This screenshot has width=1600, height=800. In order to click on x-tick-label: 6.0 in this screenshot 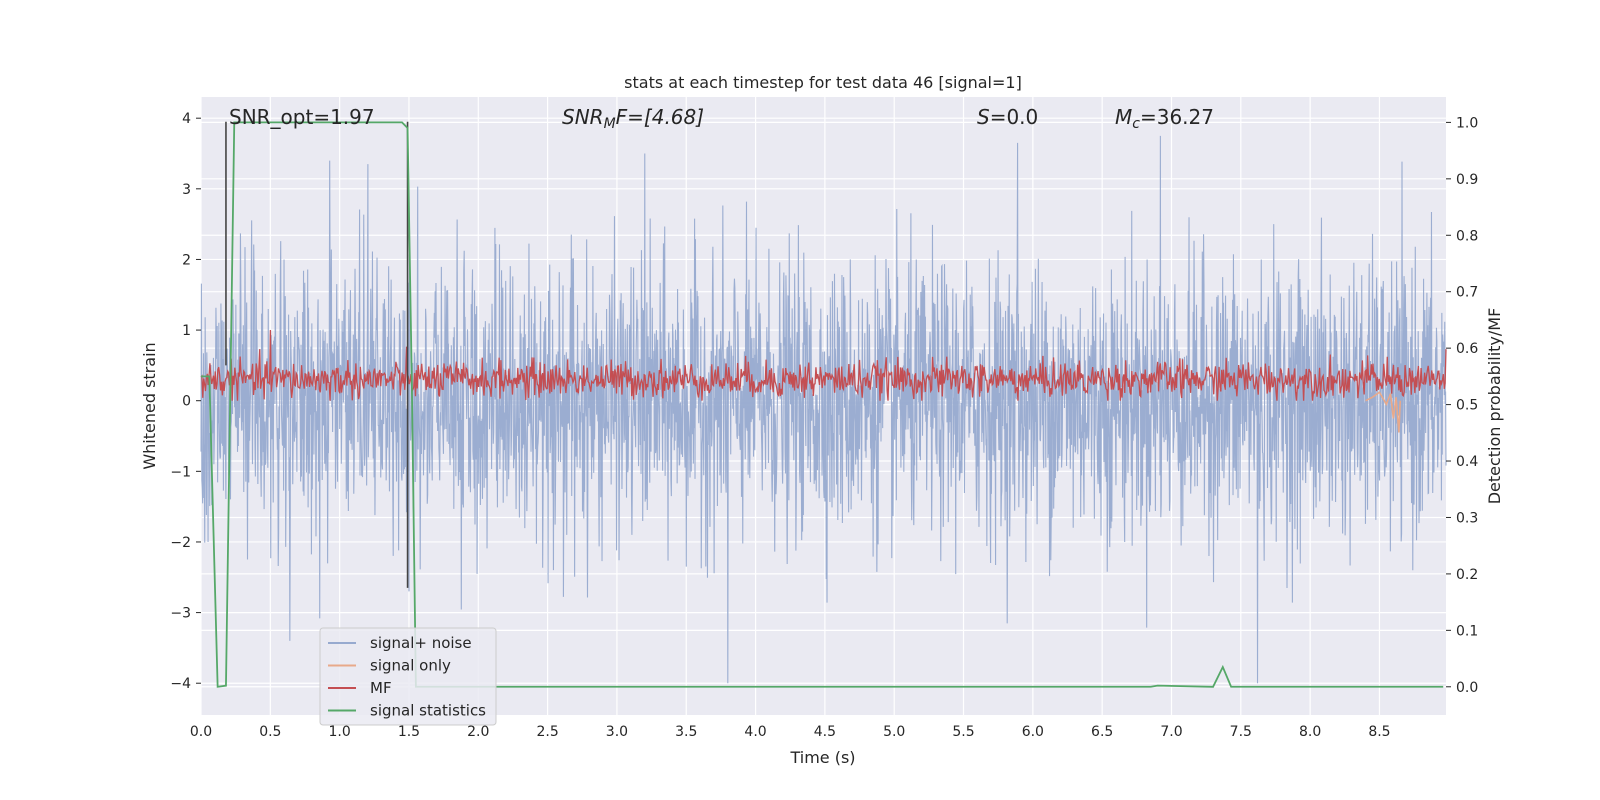, I will do `click(1033, 732)`.